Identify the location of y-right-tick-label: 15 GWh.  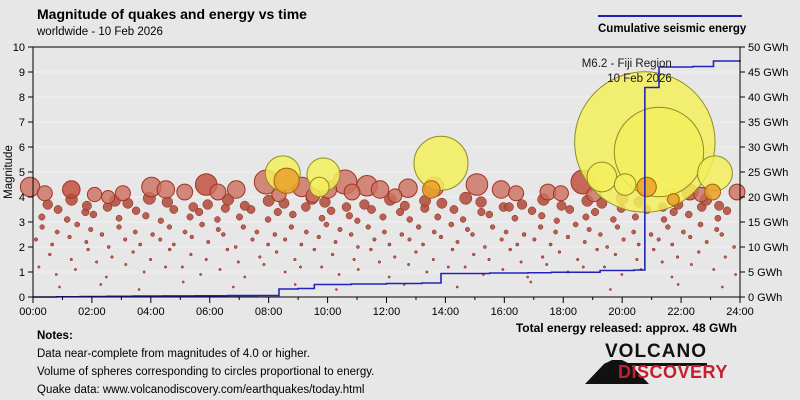
(768, 223).